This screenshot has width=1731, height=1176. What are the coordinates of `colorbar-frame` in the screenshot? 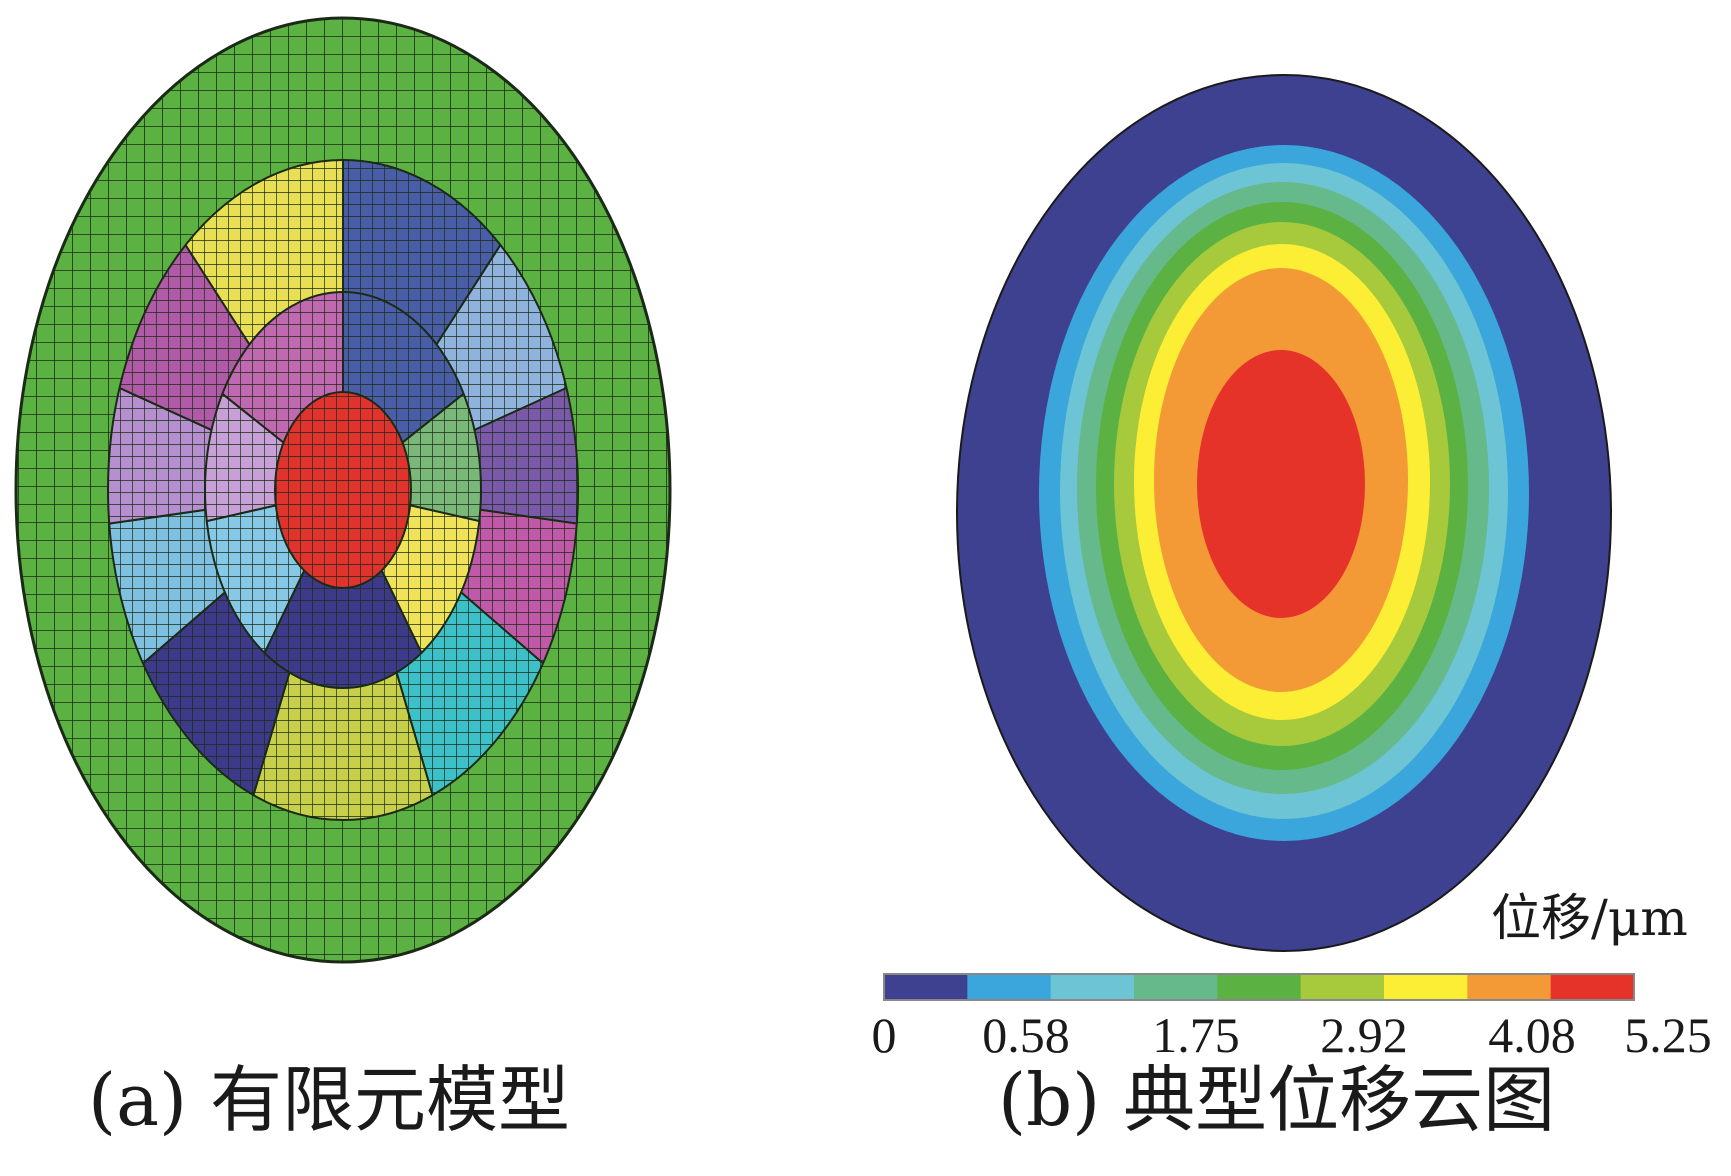 It's located at (1259, 987).